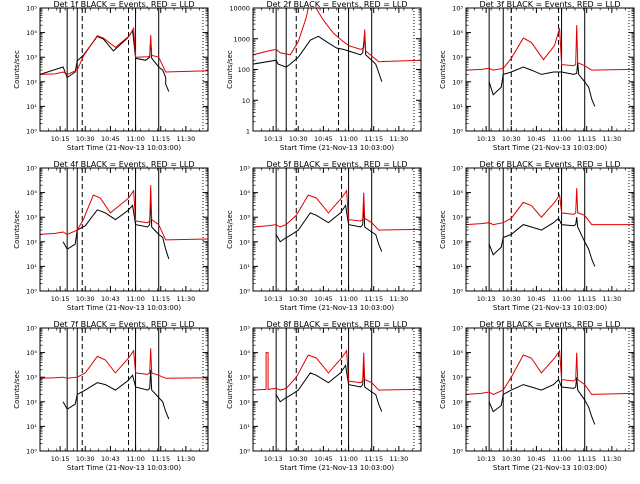 This screenshot has width=640, height=484. Describe the element at coordinates (336, 324) in the screenshot. I see `panel-title: Det 8f BLACK = Events, RED = LLD` at that location.